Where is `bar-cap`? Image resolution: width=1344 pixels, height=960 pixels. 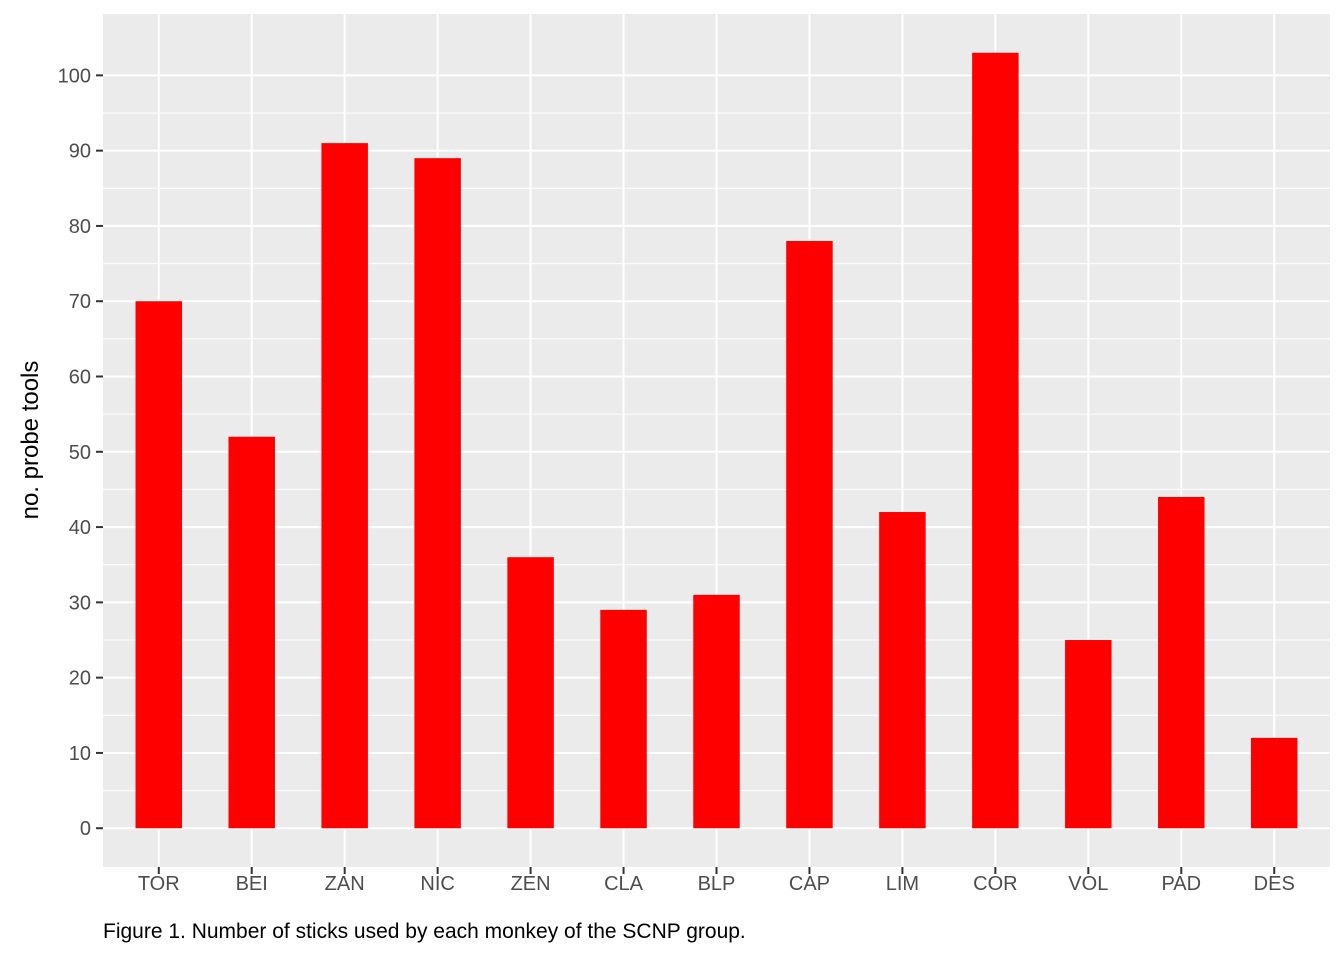
bar-cap is located at coordinates (809, 534).